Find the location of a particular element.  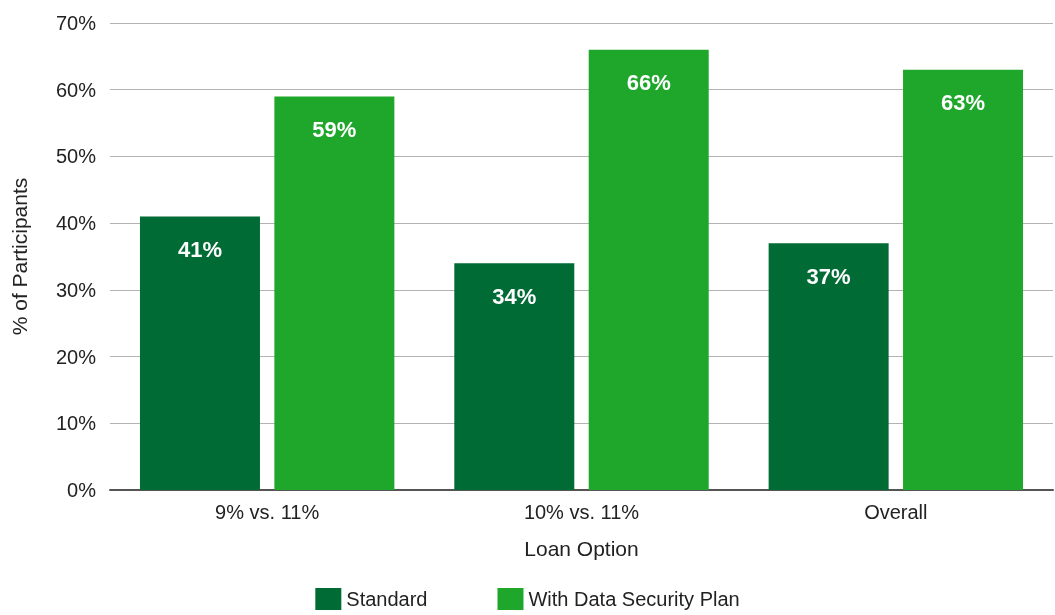

data-label: 41% is located at coordinates (199, 249).